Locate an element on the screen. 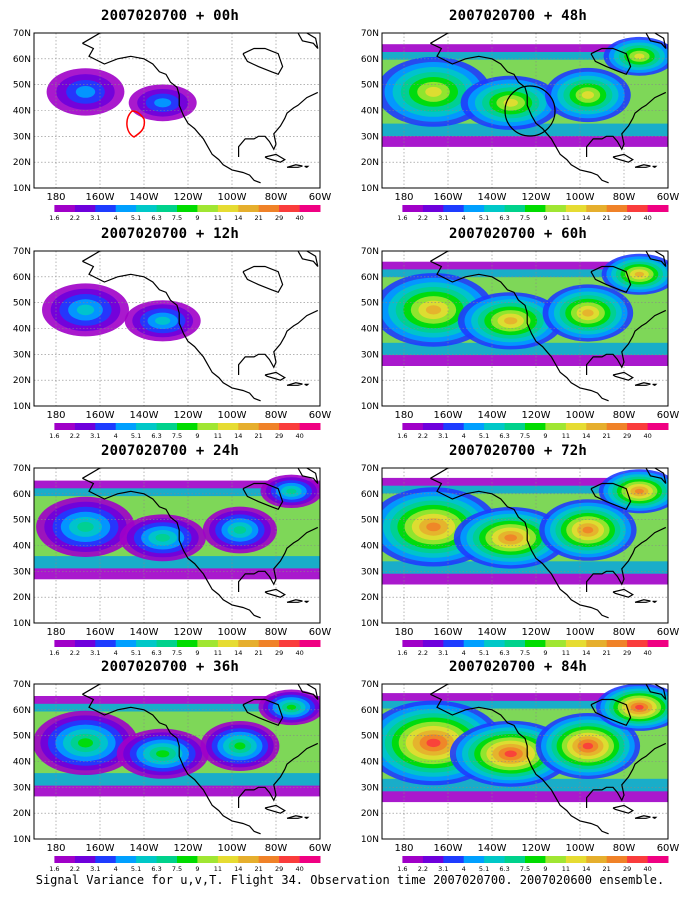 The width and height of the screenshot is (700, 900). colorbar-label: 4 is located at coordinates (464, 869).